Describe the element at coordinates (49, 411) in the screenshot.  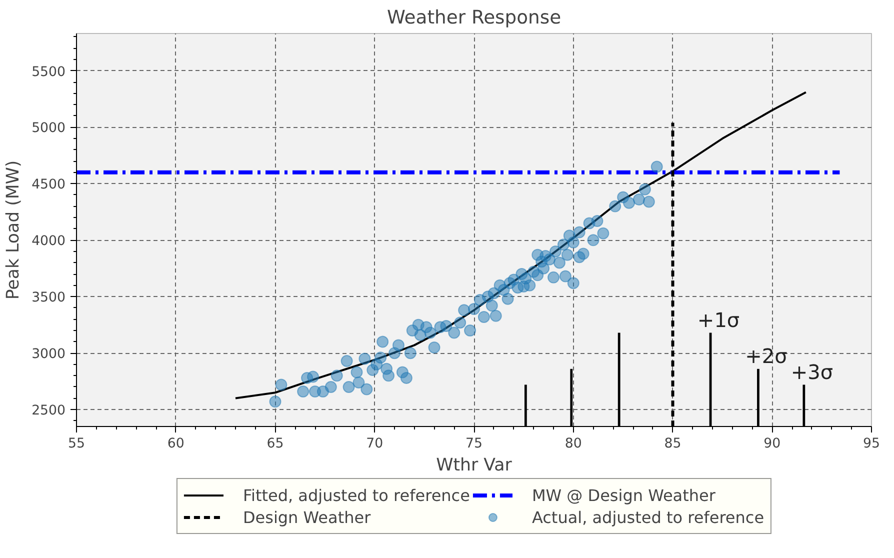
I see `y-tick-label: 2500` at that location.